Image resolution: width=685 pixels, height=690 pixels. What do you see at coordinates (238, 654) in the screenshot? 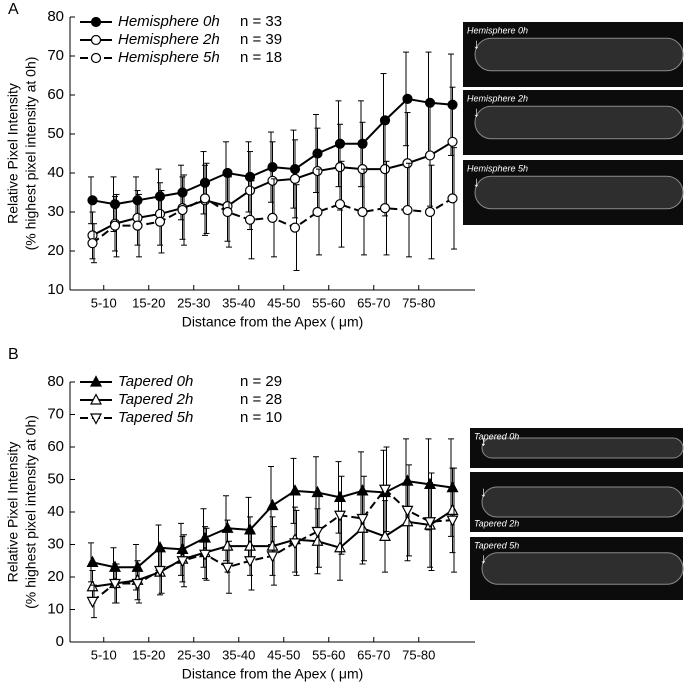
I see `x-tick-label: 35-40` at bounding box center [238, 654].